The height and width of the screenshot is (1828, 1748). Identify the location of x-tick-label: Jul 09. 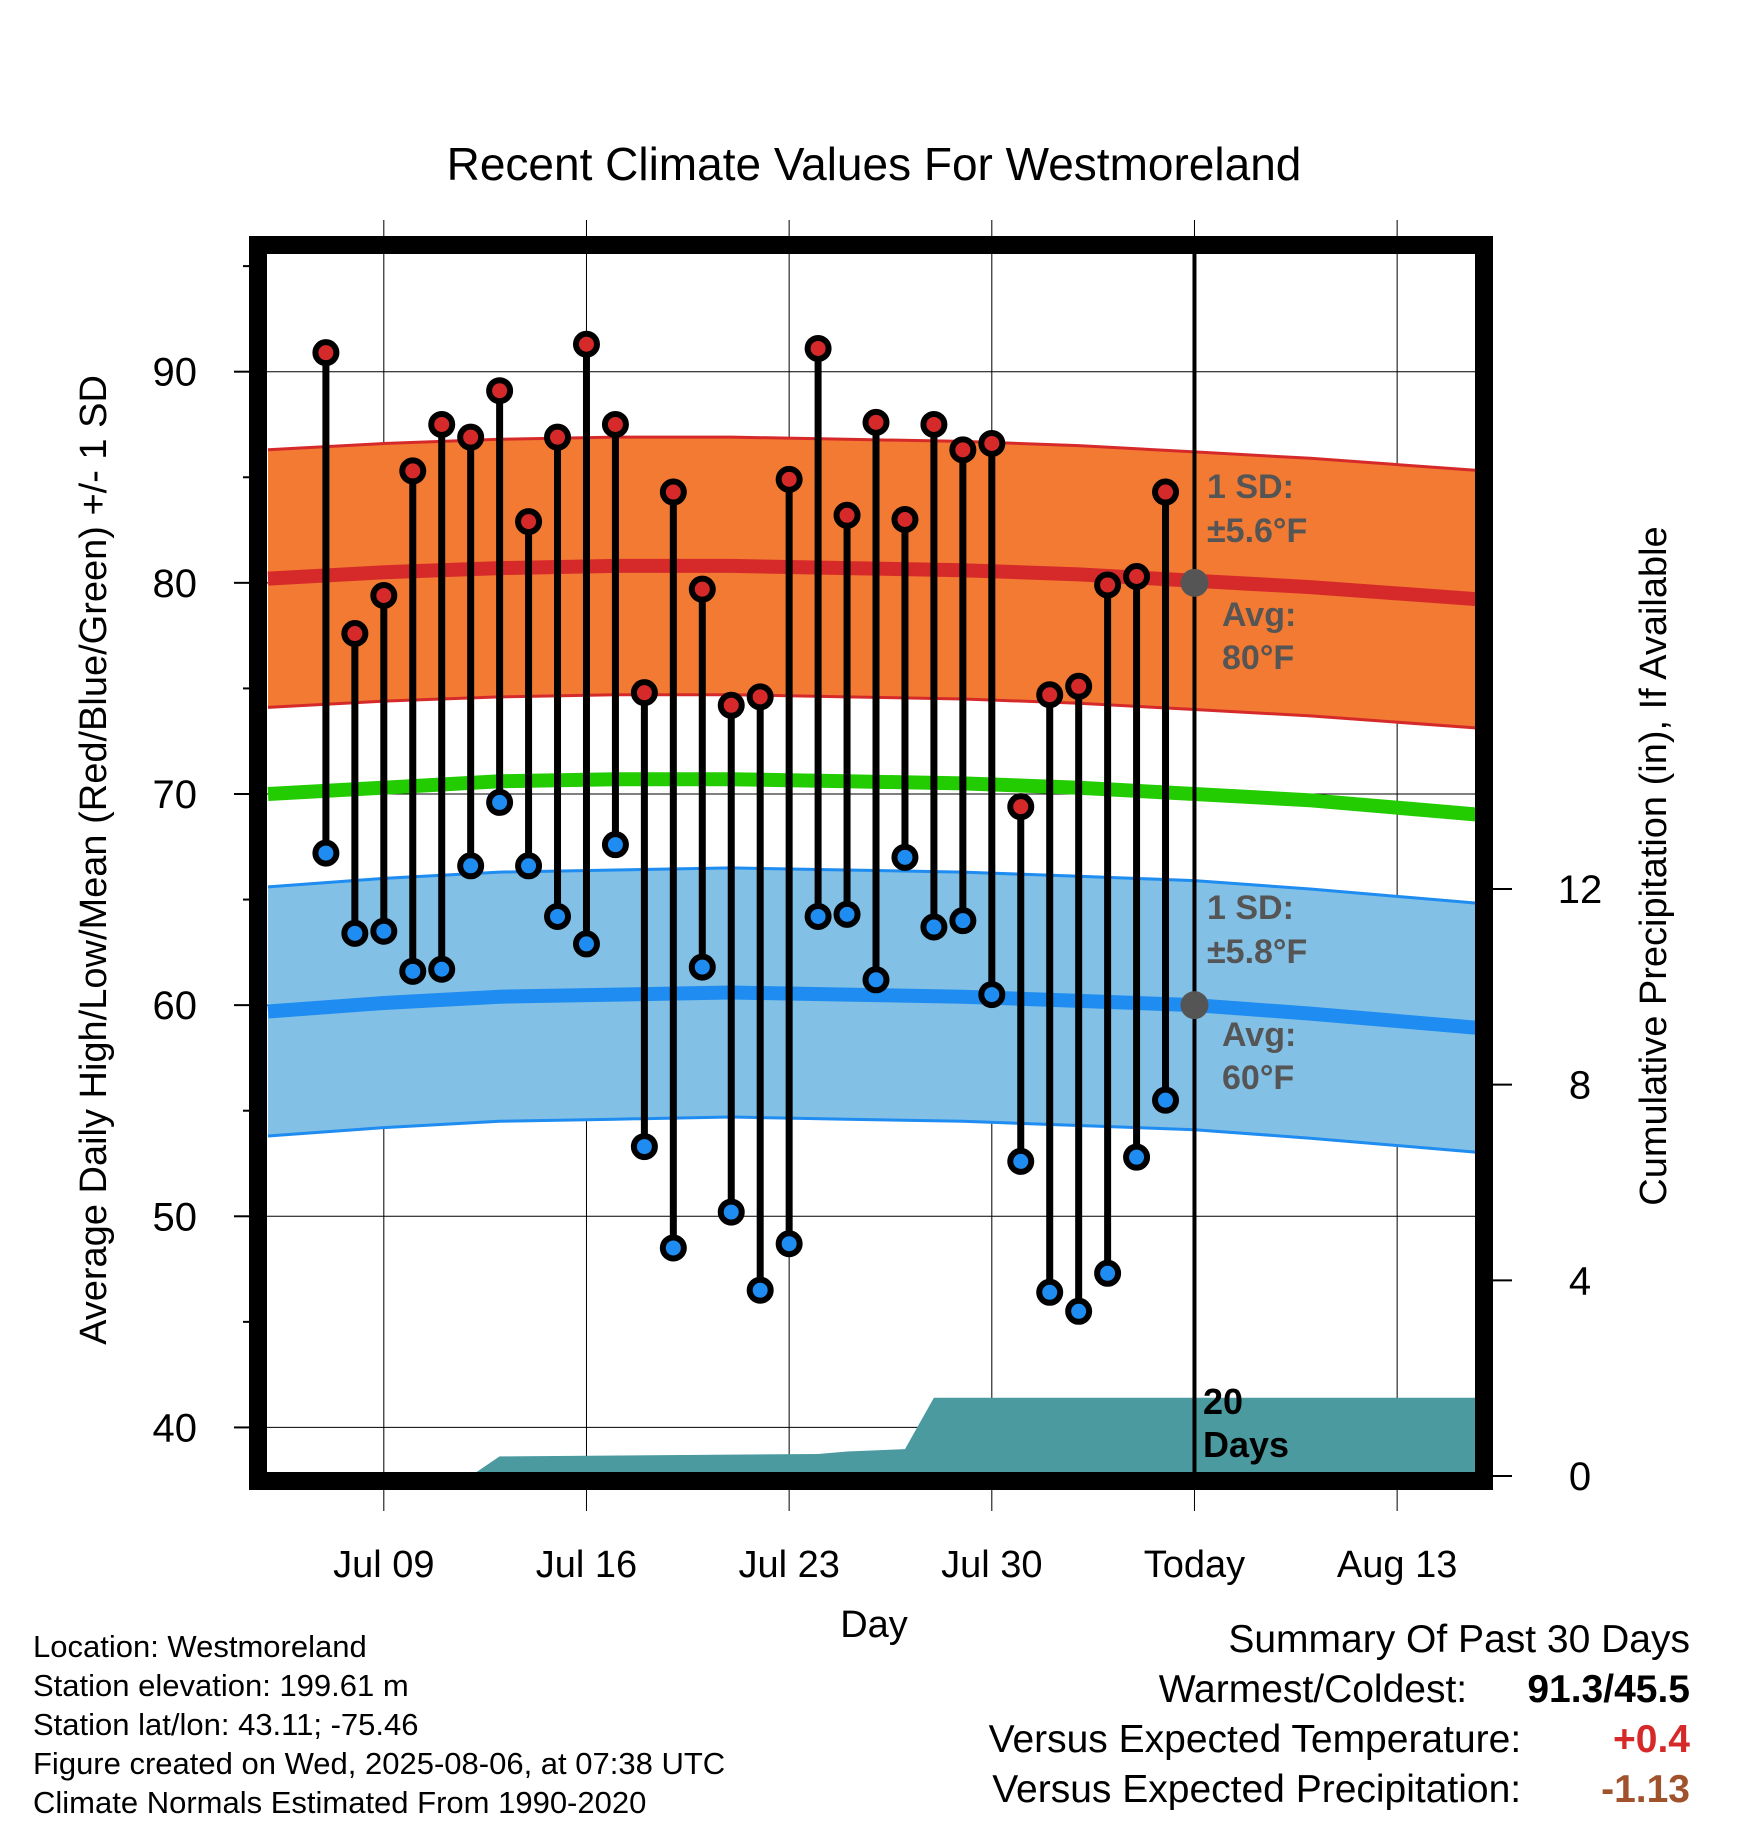
(383, 1565).